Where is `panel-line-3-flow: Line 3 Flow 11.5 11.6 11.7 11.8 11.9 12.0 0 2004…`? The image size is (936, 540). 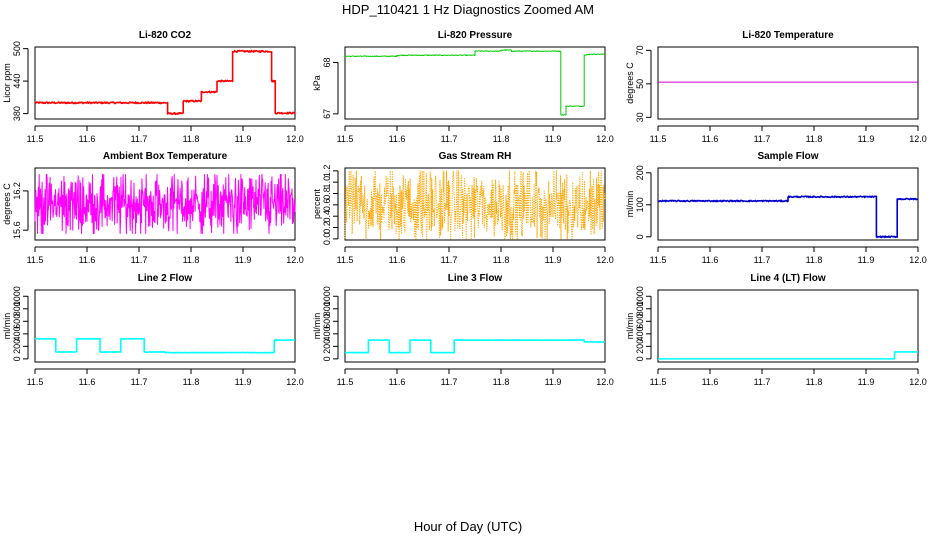
panel-line-3-flow: Line 3 Flow 11.5 11.6 11.7 11.8 11.9 12.0 0 2004… is located at coordinates (463, 330).